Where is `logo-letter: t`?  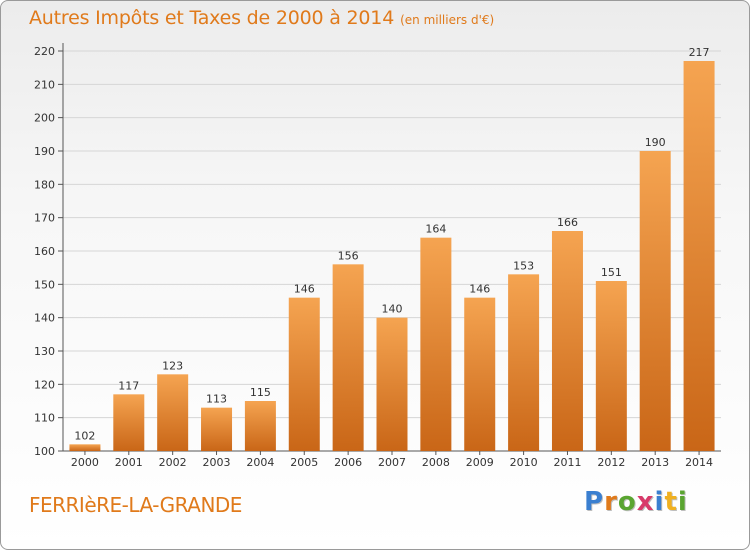
logo-letter: t is located at coordinates (671, 502).